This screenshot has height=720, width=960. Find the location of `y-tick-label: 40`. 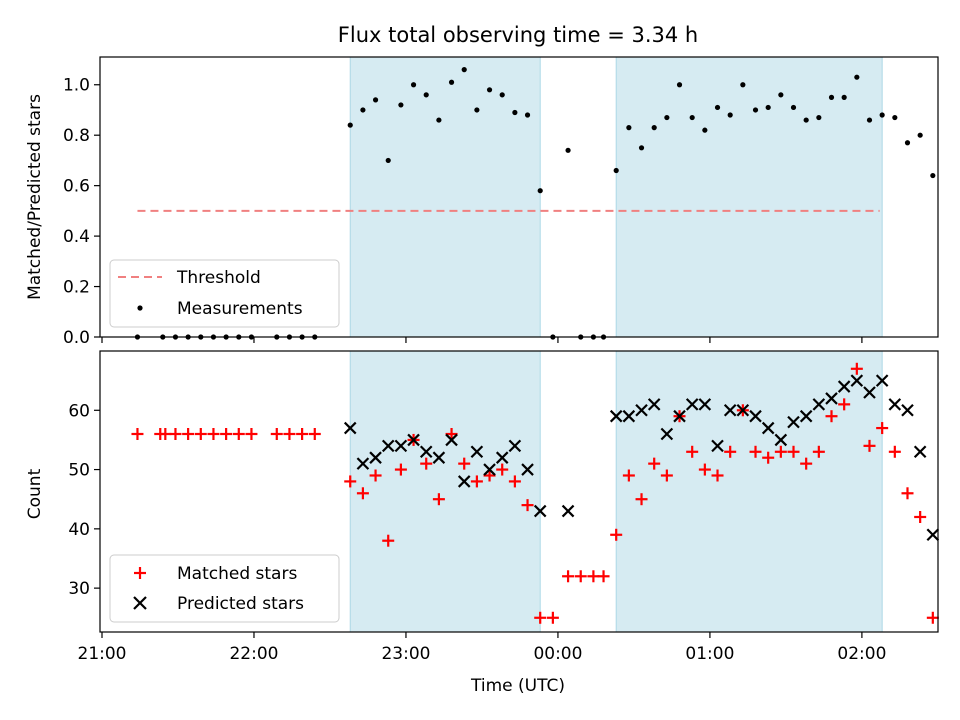

y-tick-label: 40 is located at coordinates (79, 530).